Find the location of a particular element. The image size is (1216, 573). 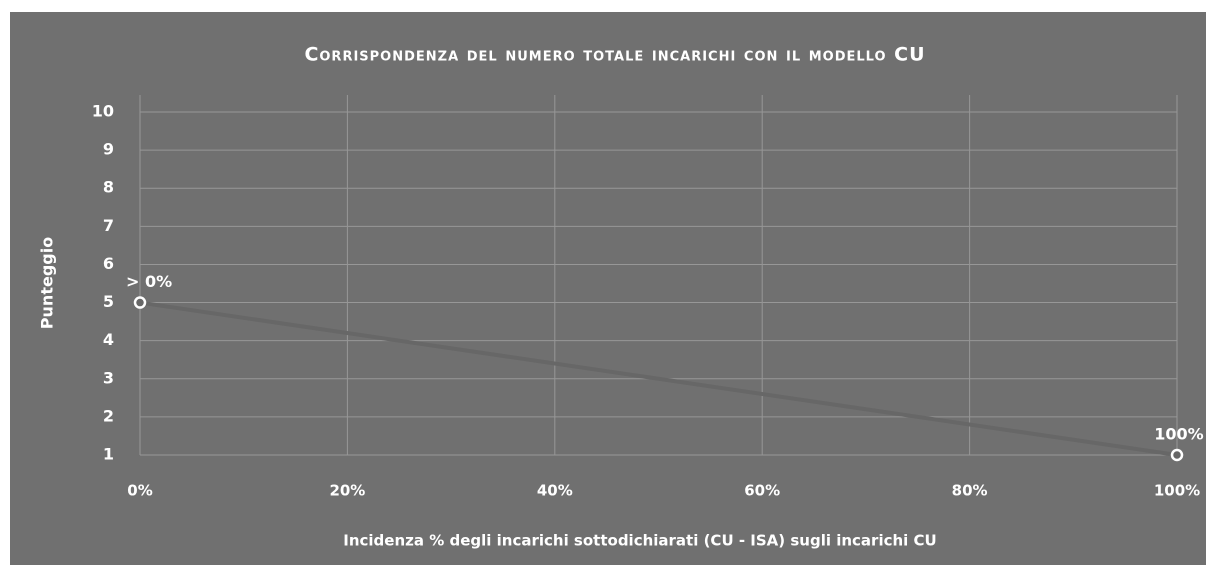

y-tick-label: 9 is located at coordinates (108, 149).